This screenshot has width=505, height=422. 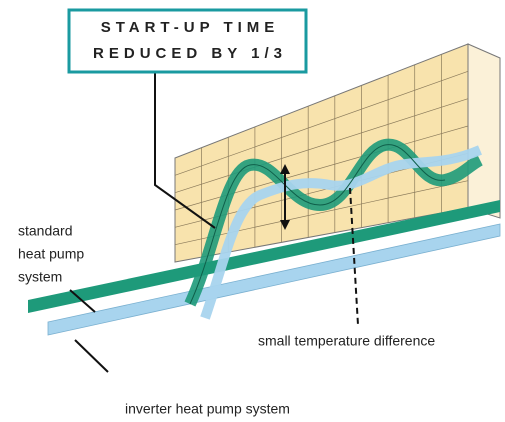 I want to click on label: heat pump, so click(x=51, y=254).